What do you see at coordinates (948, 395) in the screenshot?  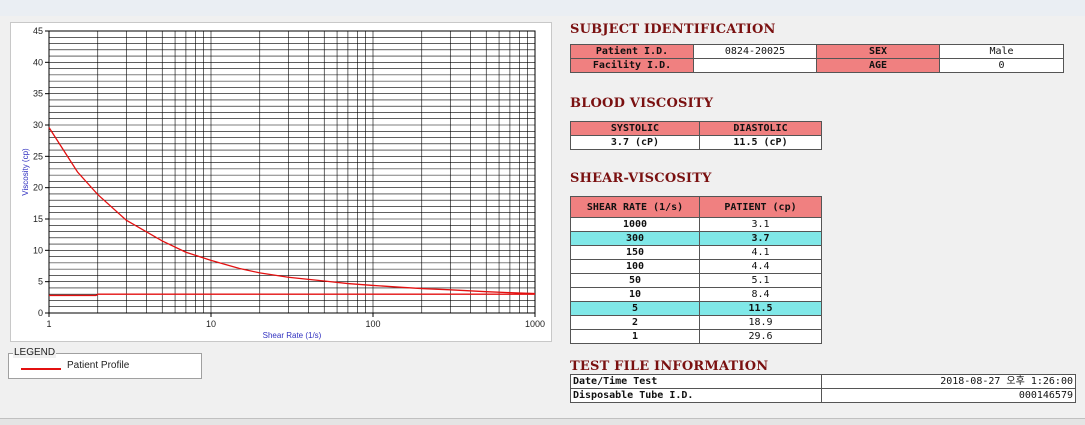 I see `tube-value: 000146579` at bounding box center [948, 395].